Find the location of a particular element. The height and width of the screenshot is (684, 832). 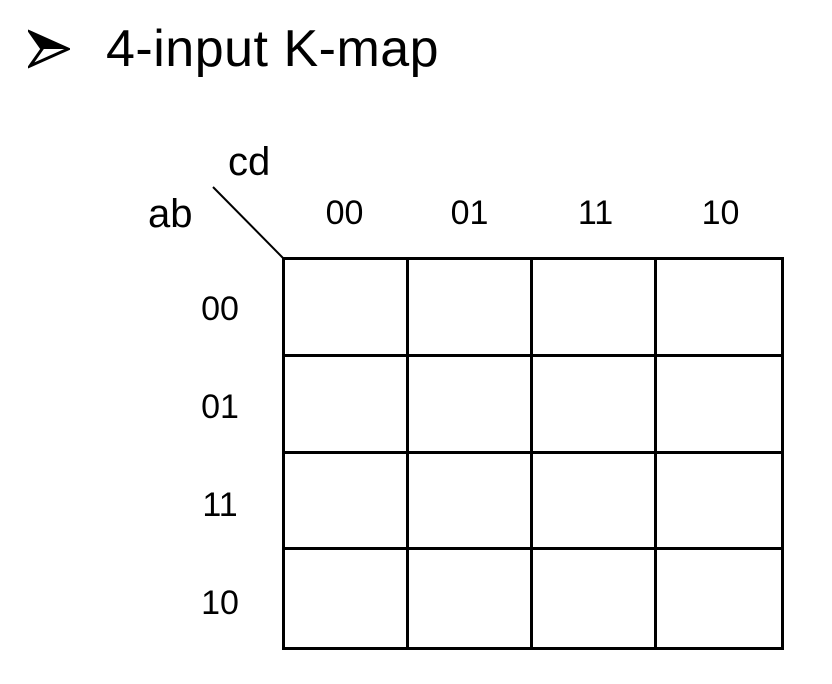

row-label: 10 is located at coordinates (220, 603).